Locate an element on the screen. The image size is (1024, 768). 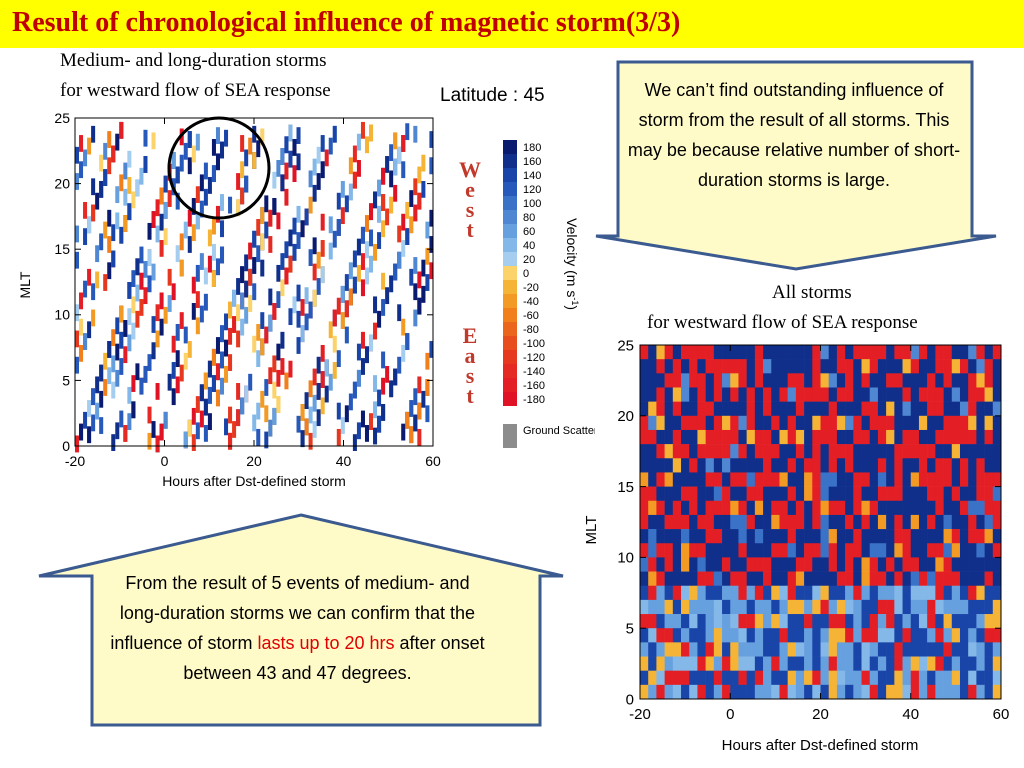
vertical-letter: W is located at coordinates (470, 169).